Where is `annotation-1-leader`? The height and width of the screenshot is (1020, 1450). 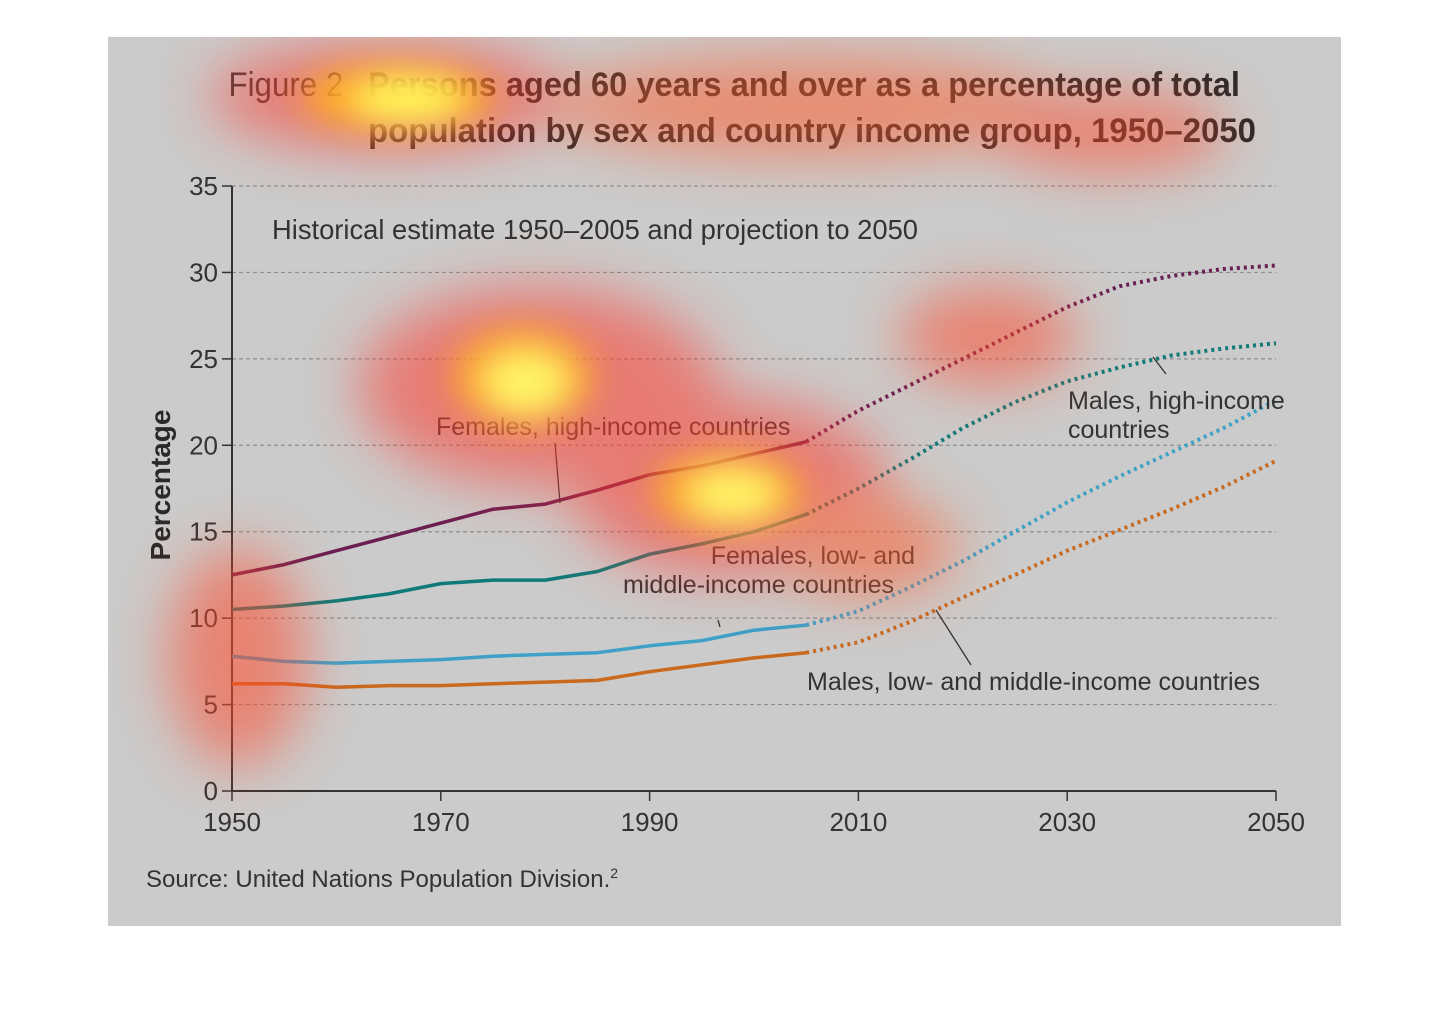
annotation-1-leader is located at coordinates (1159, 365).